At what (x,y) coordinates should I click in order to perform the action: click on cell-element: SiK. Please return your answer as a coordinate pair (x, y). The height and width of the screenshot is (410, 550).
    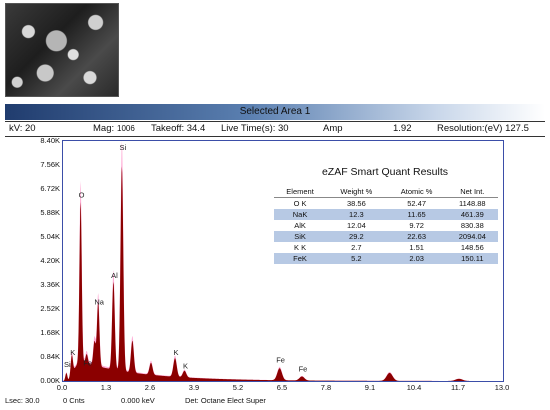
    Looking at the image, I should click on (300, 236).